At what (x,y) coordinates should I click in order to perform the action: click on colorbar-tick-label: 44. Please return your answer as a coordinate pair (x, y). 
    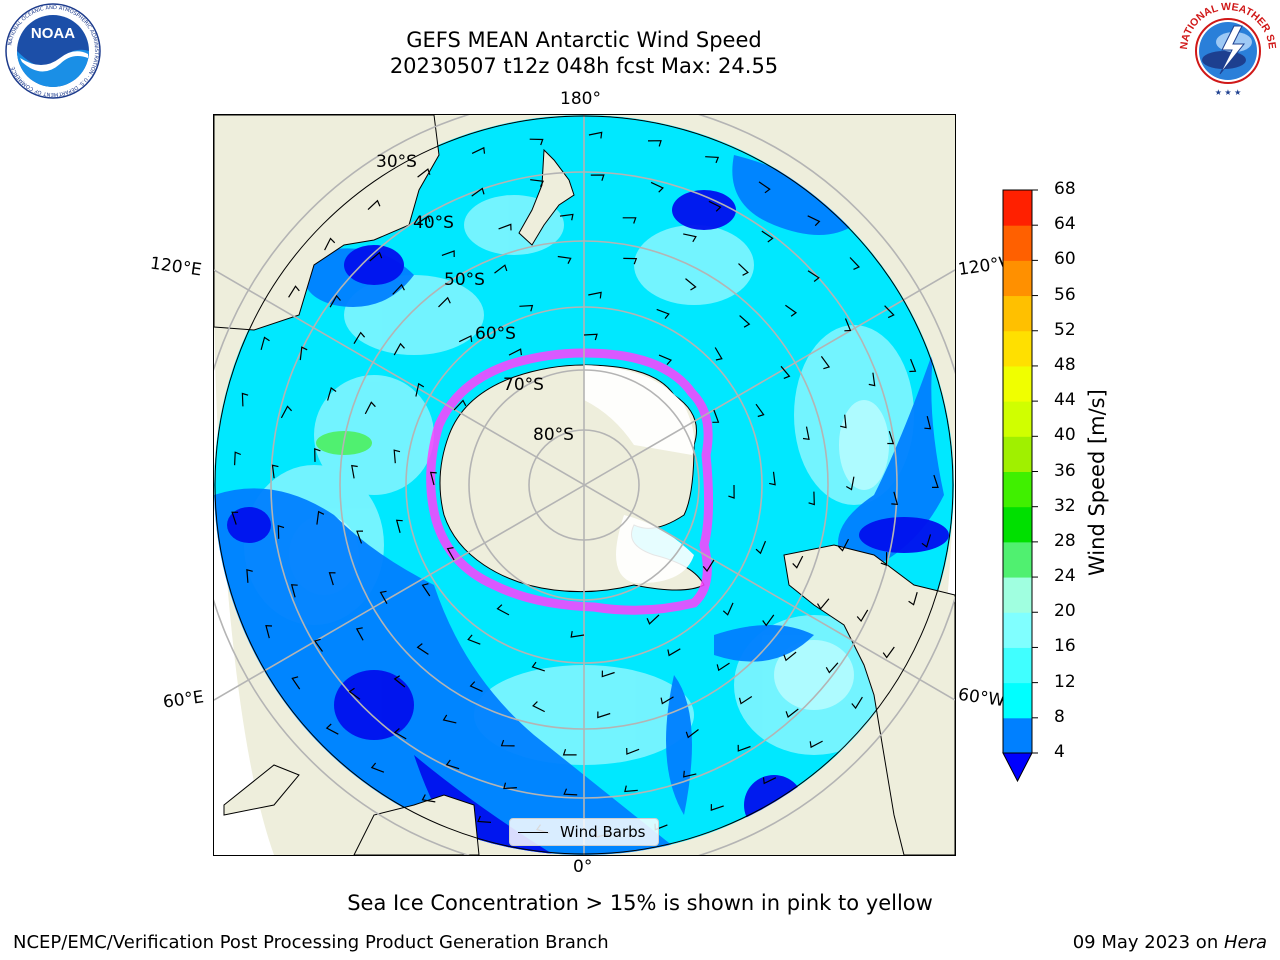
    Looking at the image, I should click on (1065, 400).